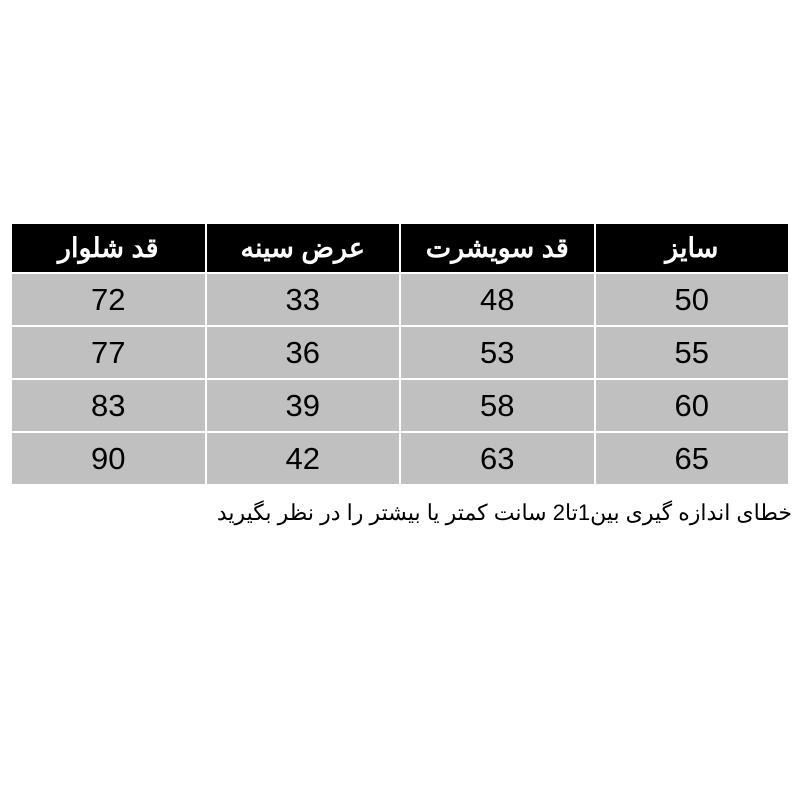  I want to click on cell-chest-width: 42, so click(302, 458).